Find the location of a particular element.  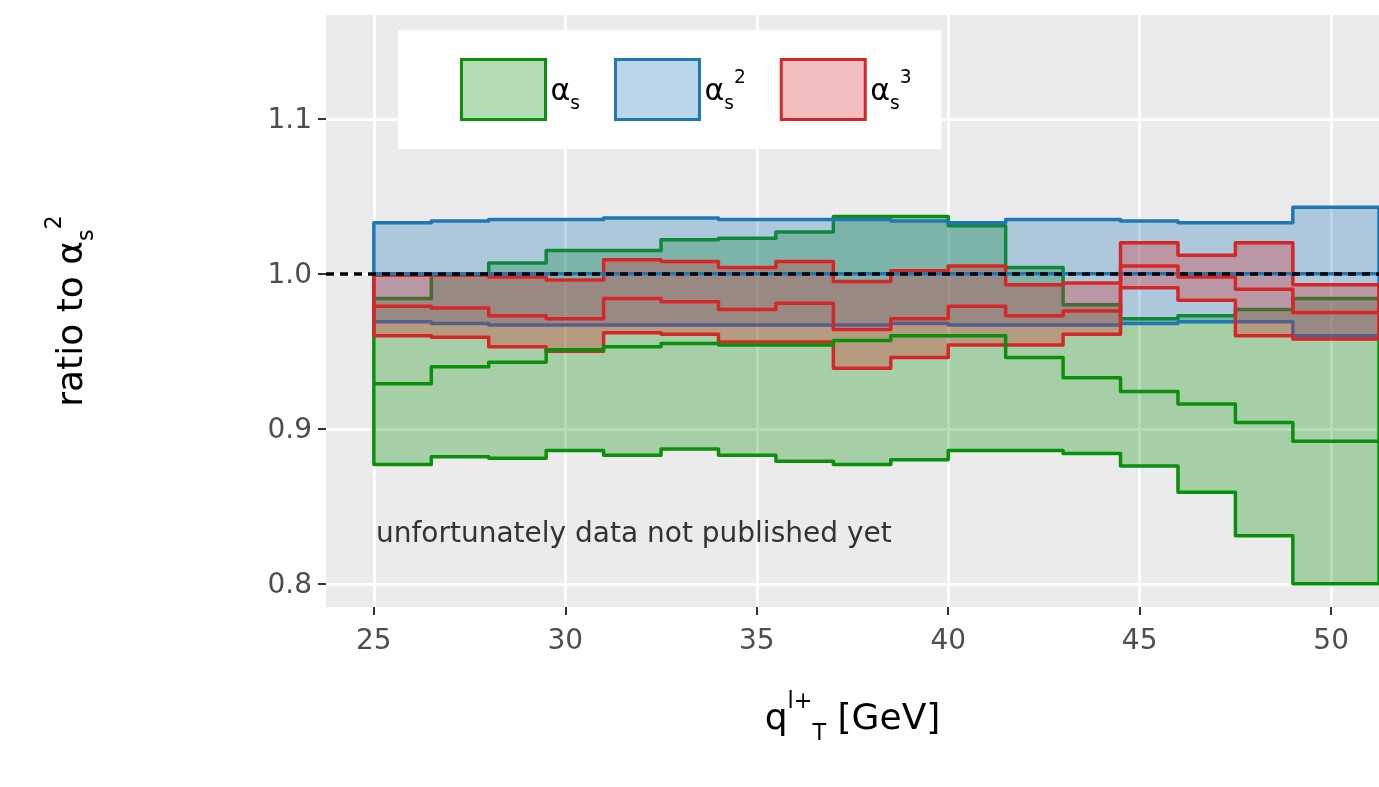

y-axis-title: ratio to αs2 is located at coordinates (69, 311).